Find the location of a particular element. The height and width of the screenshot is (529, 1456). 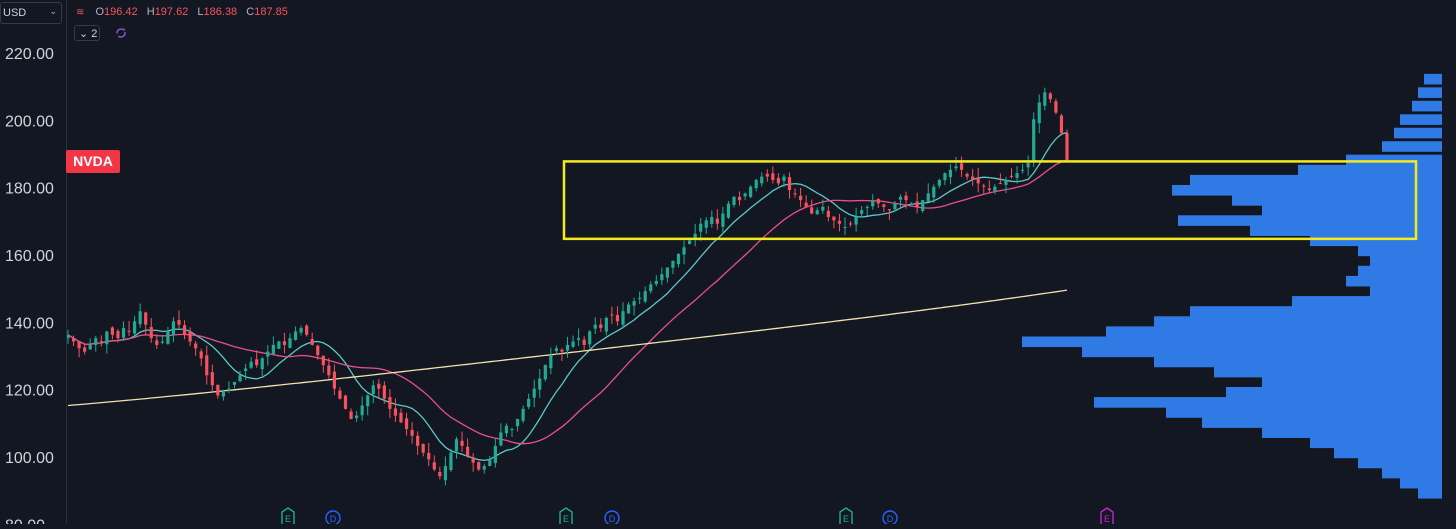

indicators-toggle: ⌄ 2 is located at coordinates (87, 33).